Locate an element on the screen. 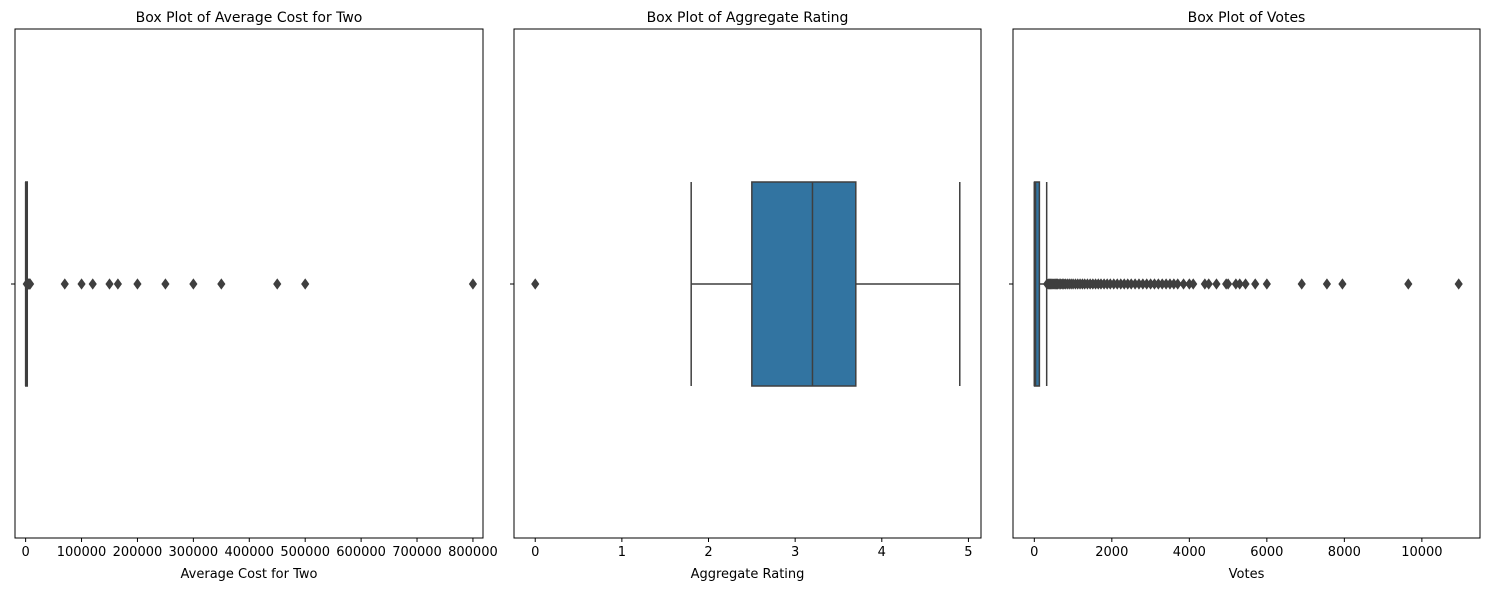  x-tick-label: 600000 is located at coordinates (361, 552).